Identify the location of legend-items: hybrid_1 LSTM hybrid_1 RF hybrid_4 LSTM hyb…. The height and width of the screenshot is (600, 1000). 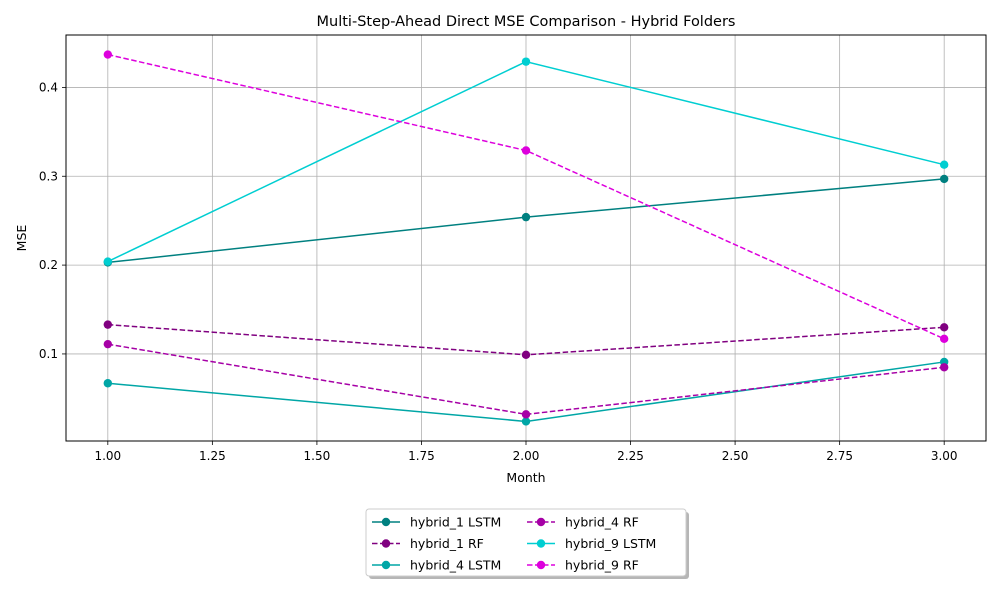
(514, 544).